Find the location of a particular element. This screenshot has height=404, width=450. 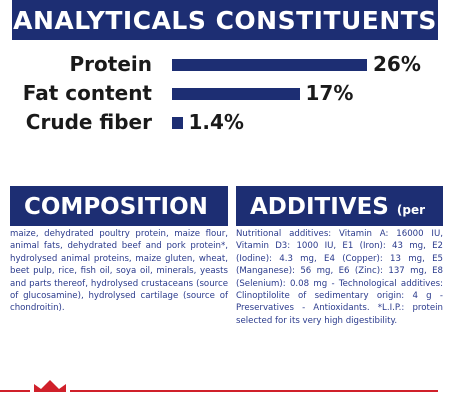

additives-unit: (per kg) is located at coordinates (338, 232).